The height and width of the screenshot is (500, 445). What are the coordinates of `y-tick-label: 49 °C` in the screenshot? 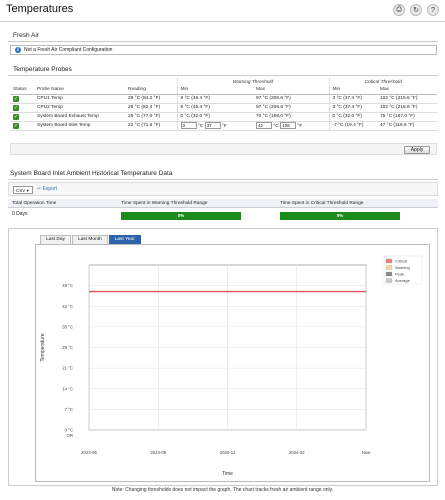 It's located at (67, 285).